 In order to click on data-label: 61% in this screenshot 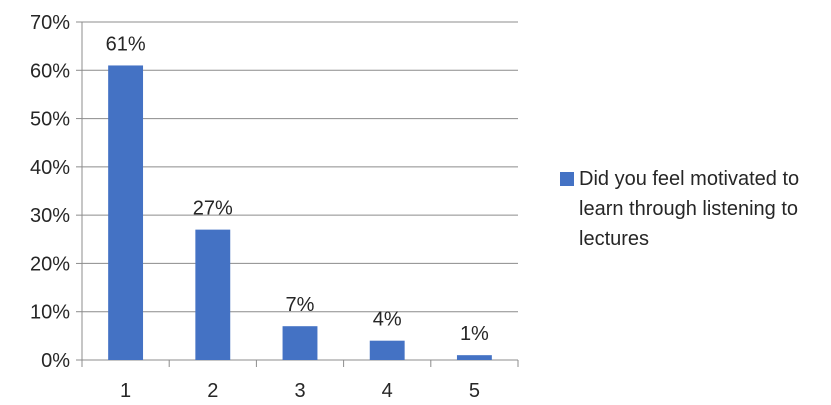, I will do `click(126, 44)`.